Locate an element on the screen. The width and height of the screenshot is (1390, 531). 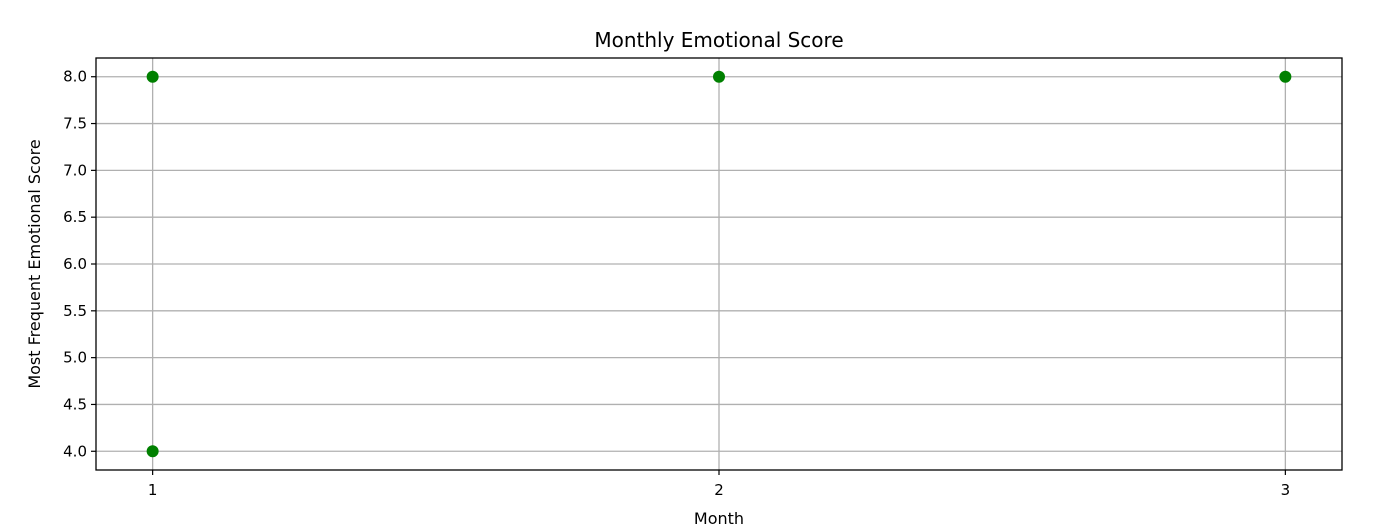
y-tick-label: 6.0 is located at coordinates (75, 264).